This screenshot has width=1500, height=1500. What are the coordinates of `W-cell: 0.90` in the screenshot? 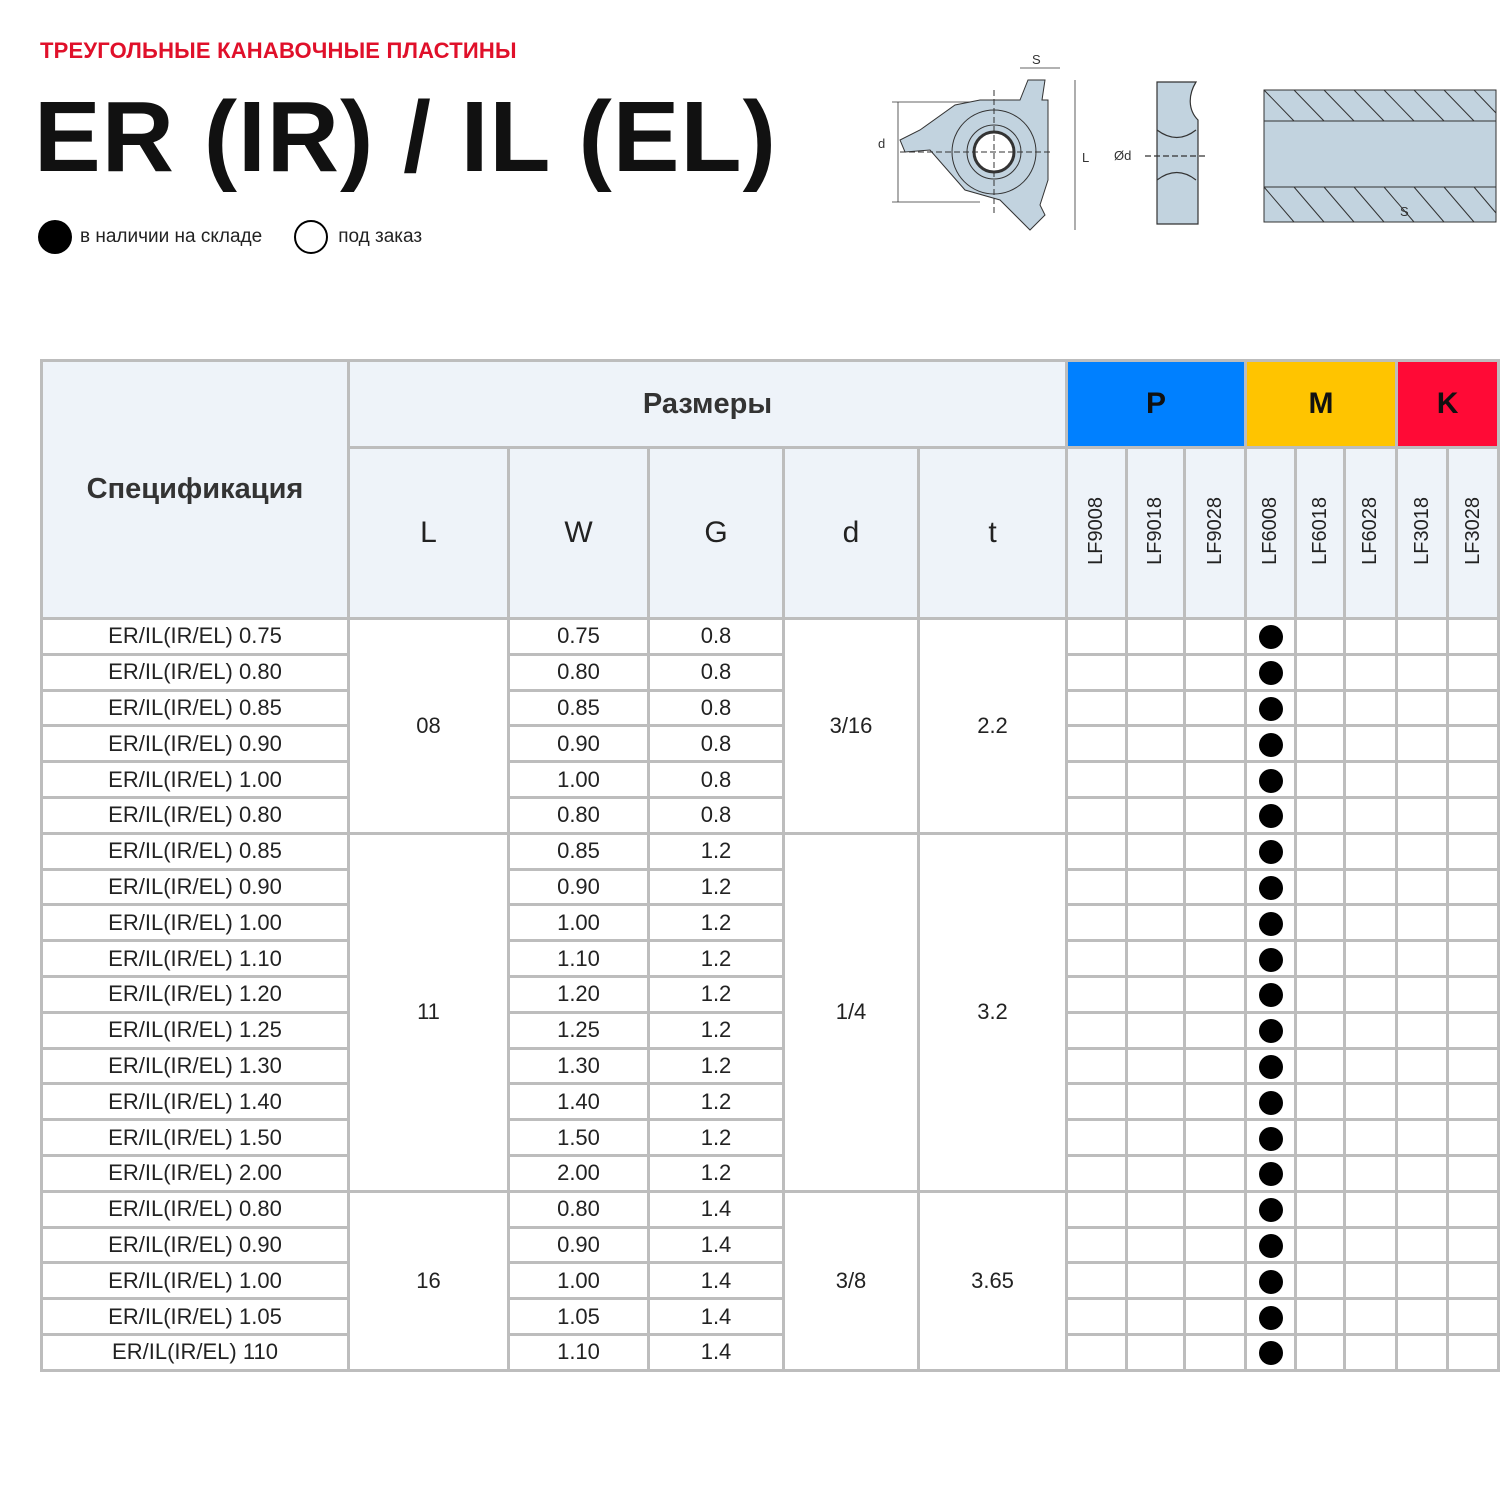 It's located at (578, 744).